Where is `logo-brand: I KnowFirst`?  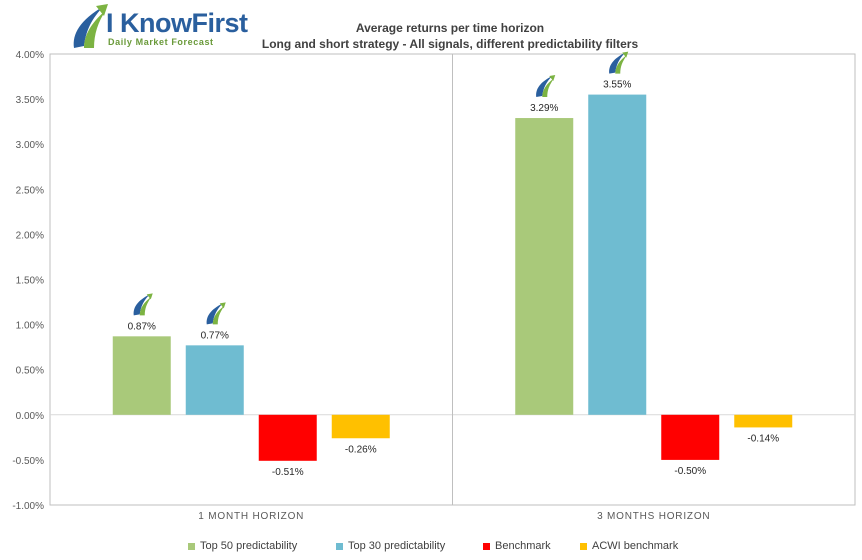 logo-brand: I KnowFirst is located at coordinates (177, 23).